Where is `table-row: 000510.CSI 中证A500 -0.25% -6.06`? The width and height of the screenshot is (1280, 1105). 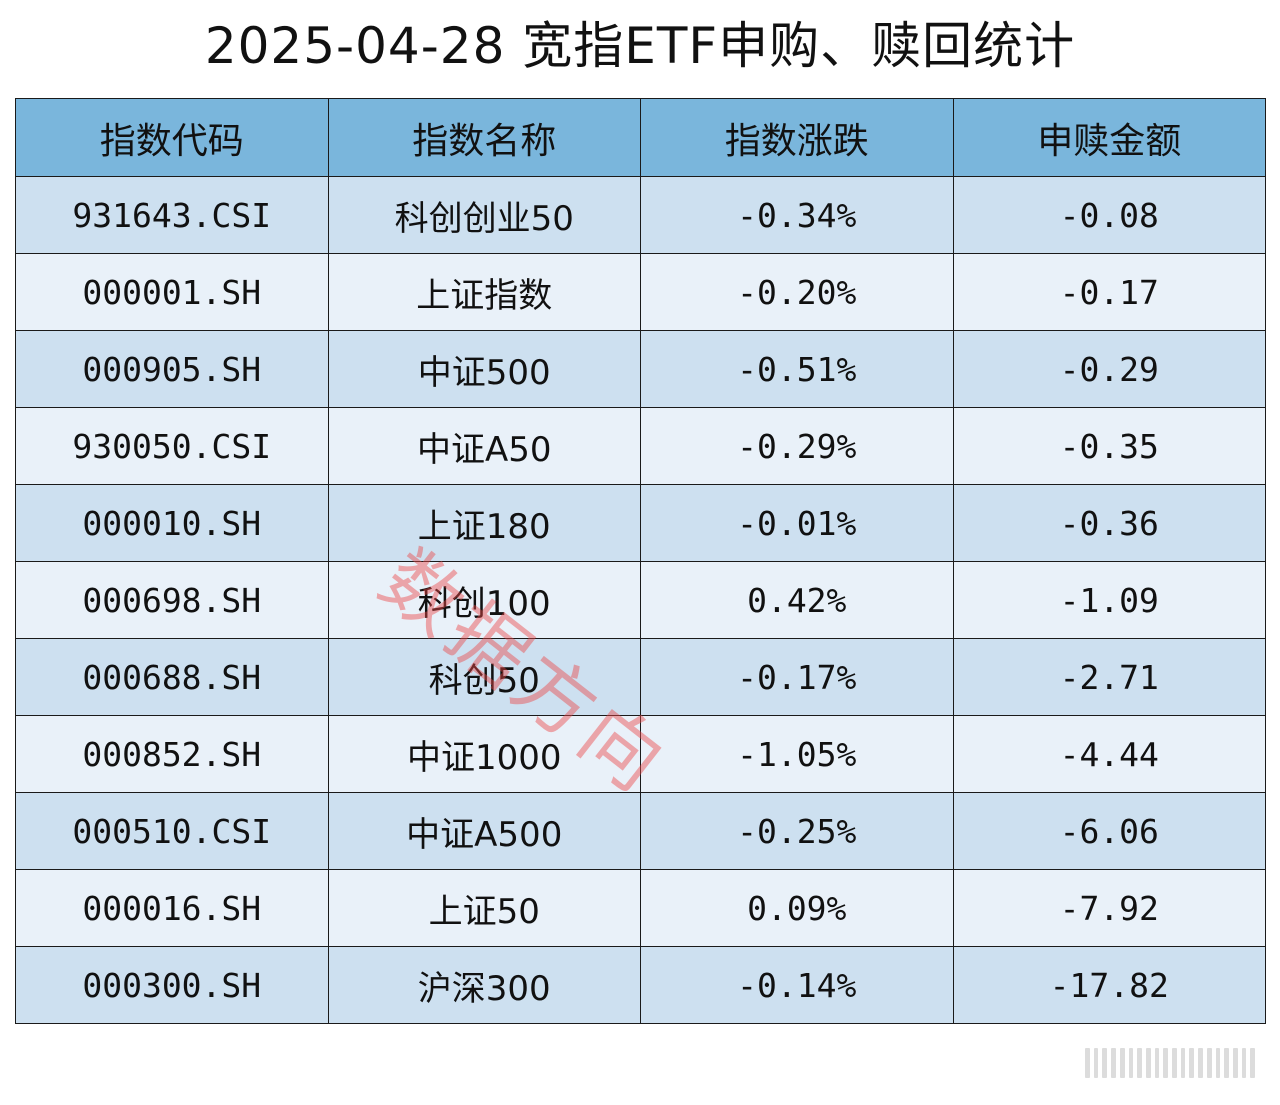
table-row: 000510.CSI 中证A500 -0.25% -6.06 is located at coordinates (640, 831).